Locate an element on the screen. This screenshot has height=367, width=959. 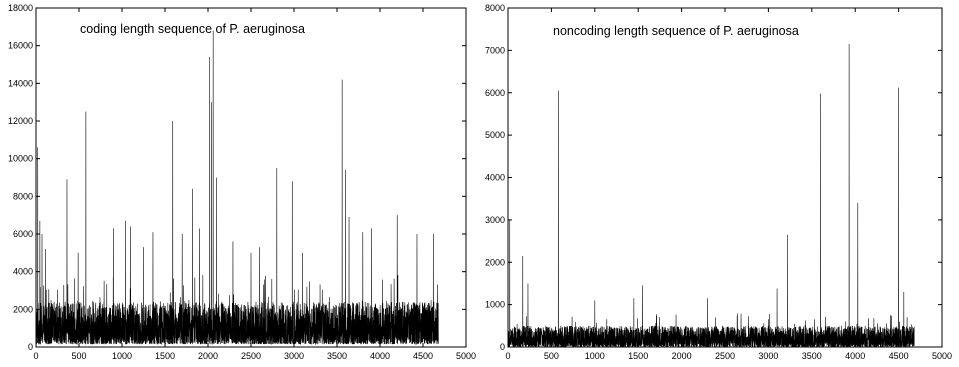
chart-title: coding length sequence of P. aeruginosa is located at coordinates (192, 29).